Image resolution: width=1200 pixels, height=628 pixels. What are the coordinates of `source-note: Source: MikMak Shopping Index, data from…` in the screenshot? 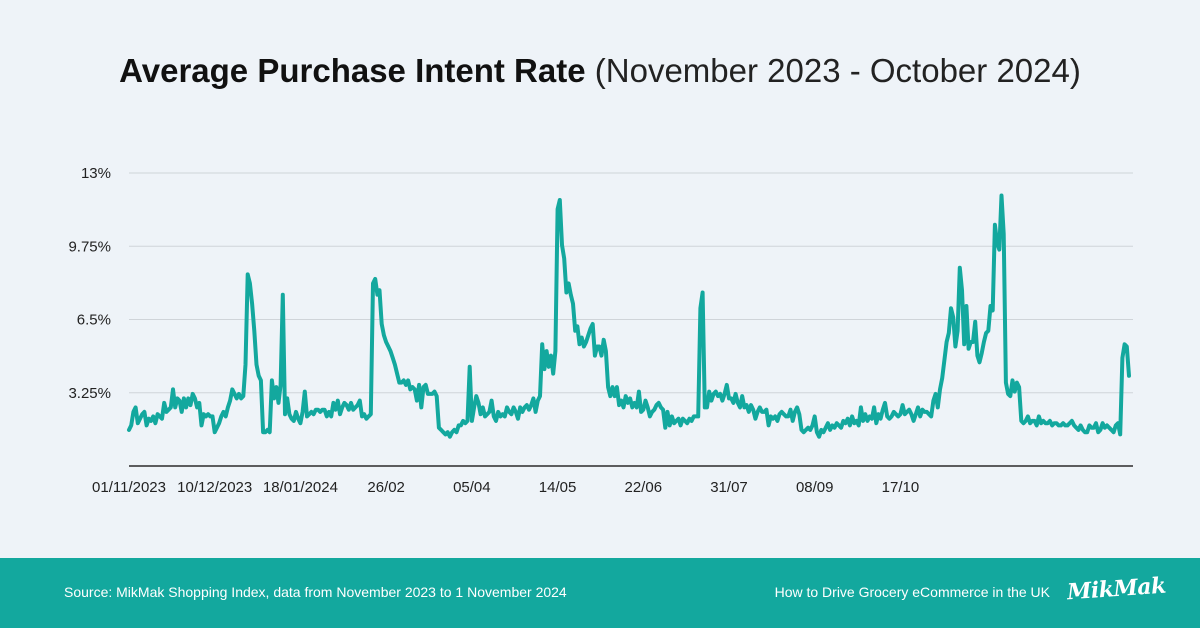 It's located at (315, 592).